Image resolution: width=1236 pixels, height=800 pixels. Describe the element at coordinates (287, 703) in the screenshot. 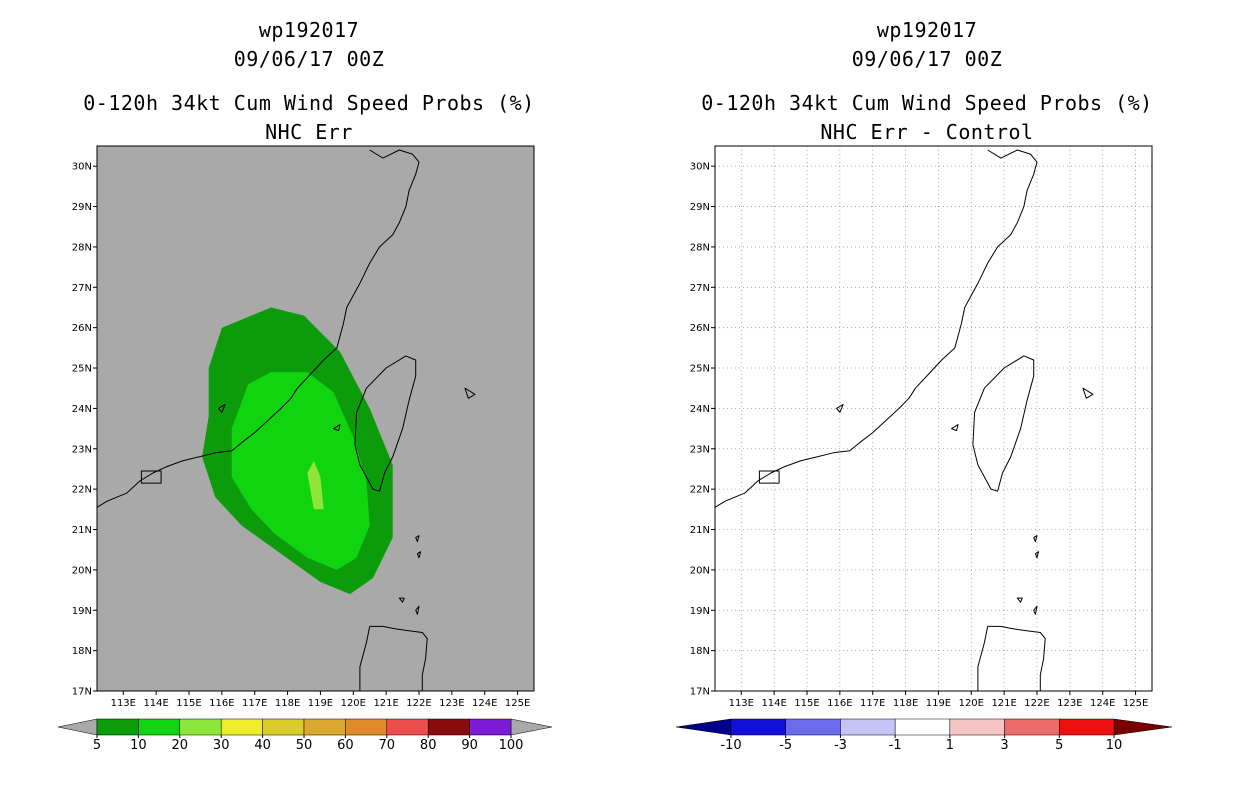

I see `x-tick-label: 118E` at that location.